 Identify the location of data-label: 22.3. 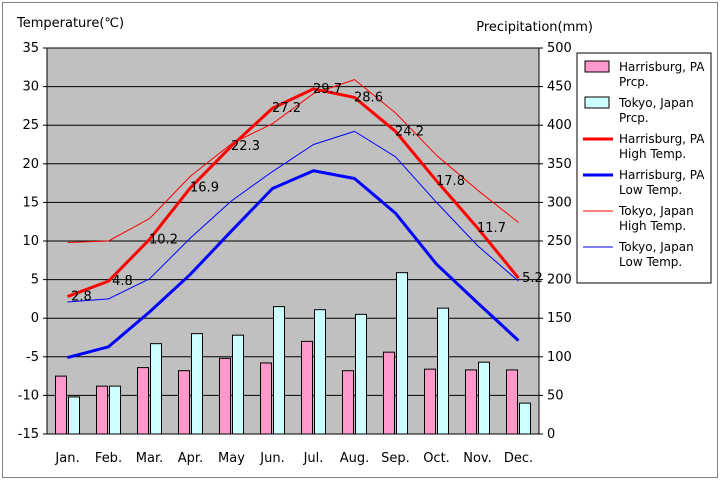
(245, 146).